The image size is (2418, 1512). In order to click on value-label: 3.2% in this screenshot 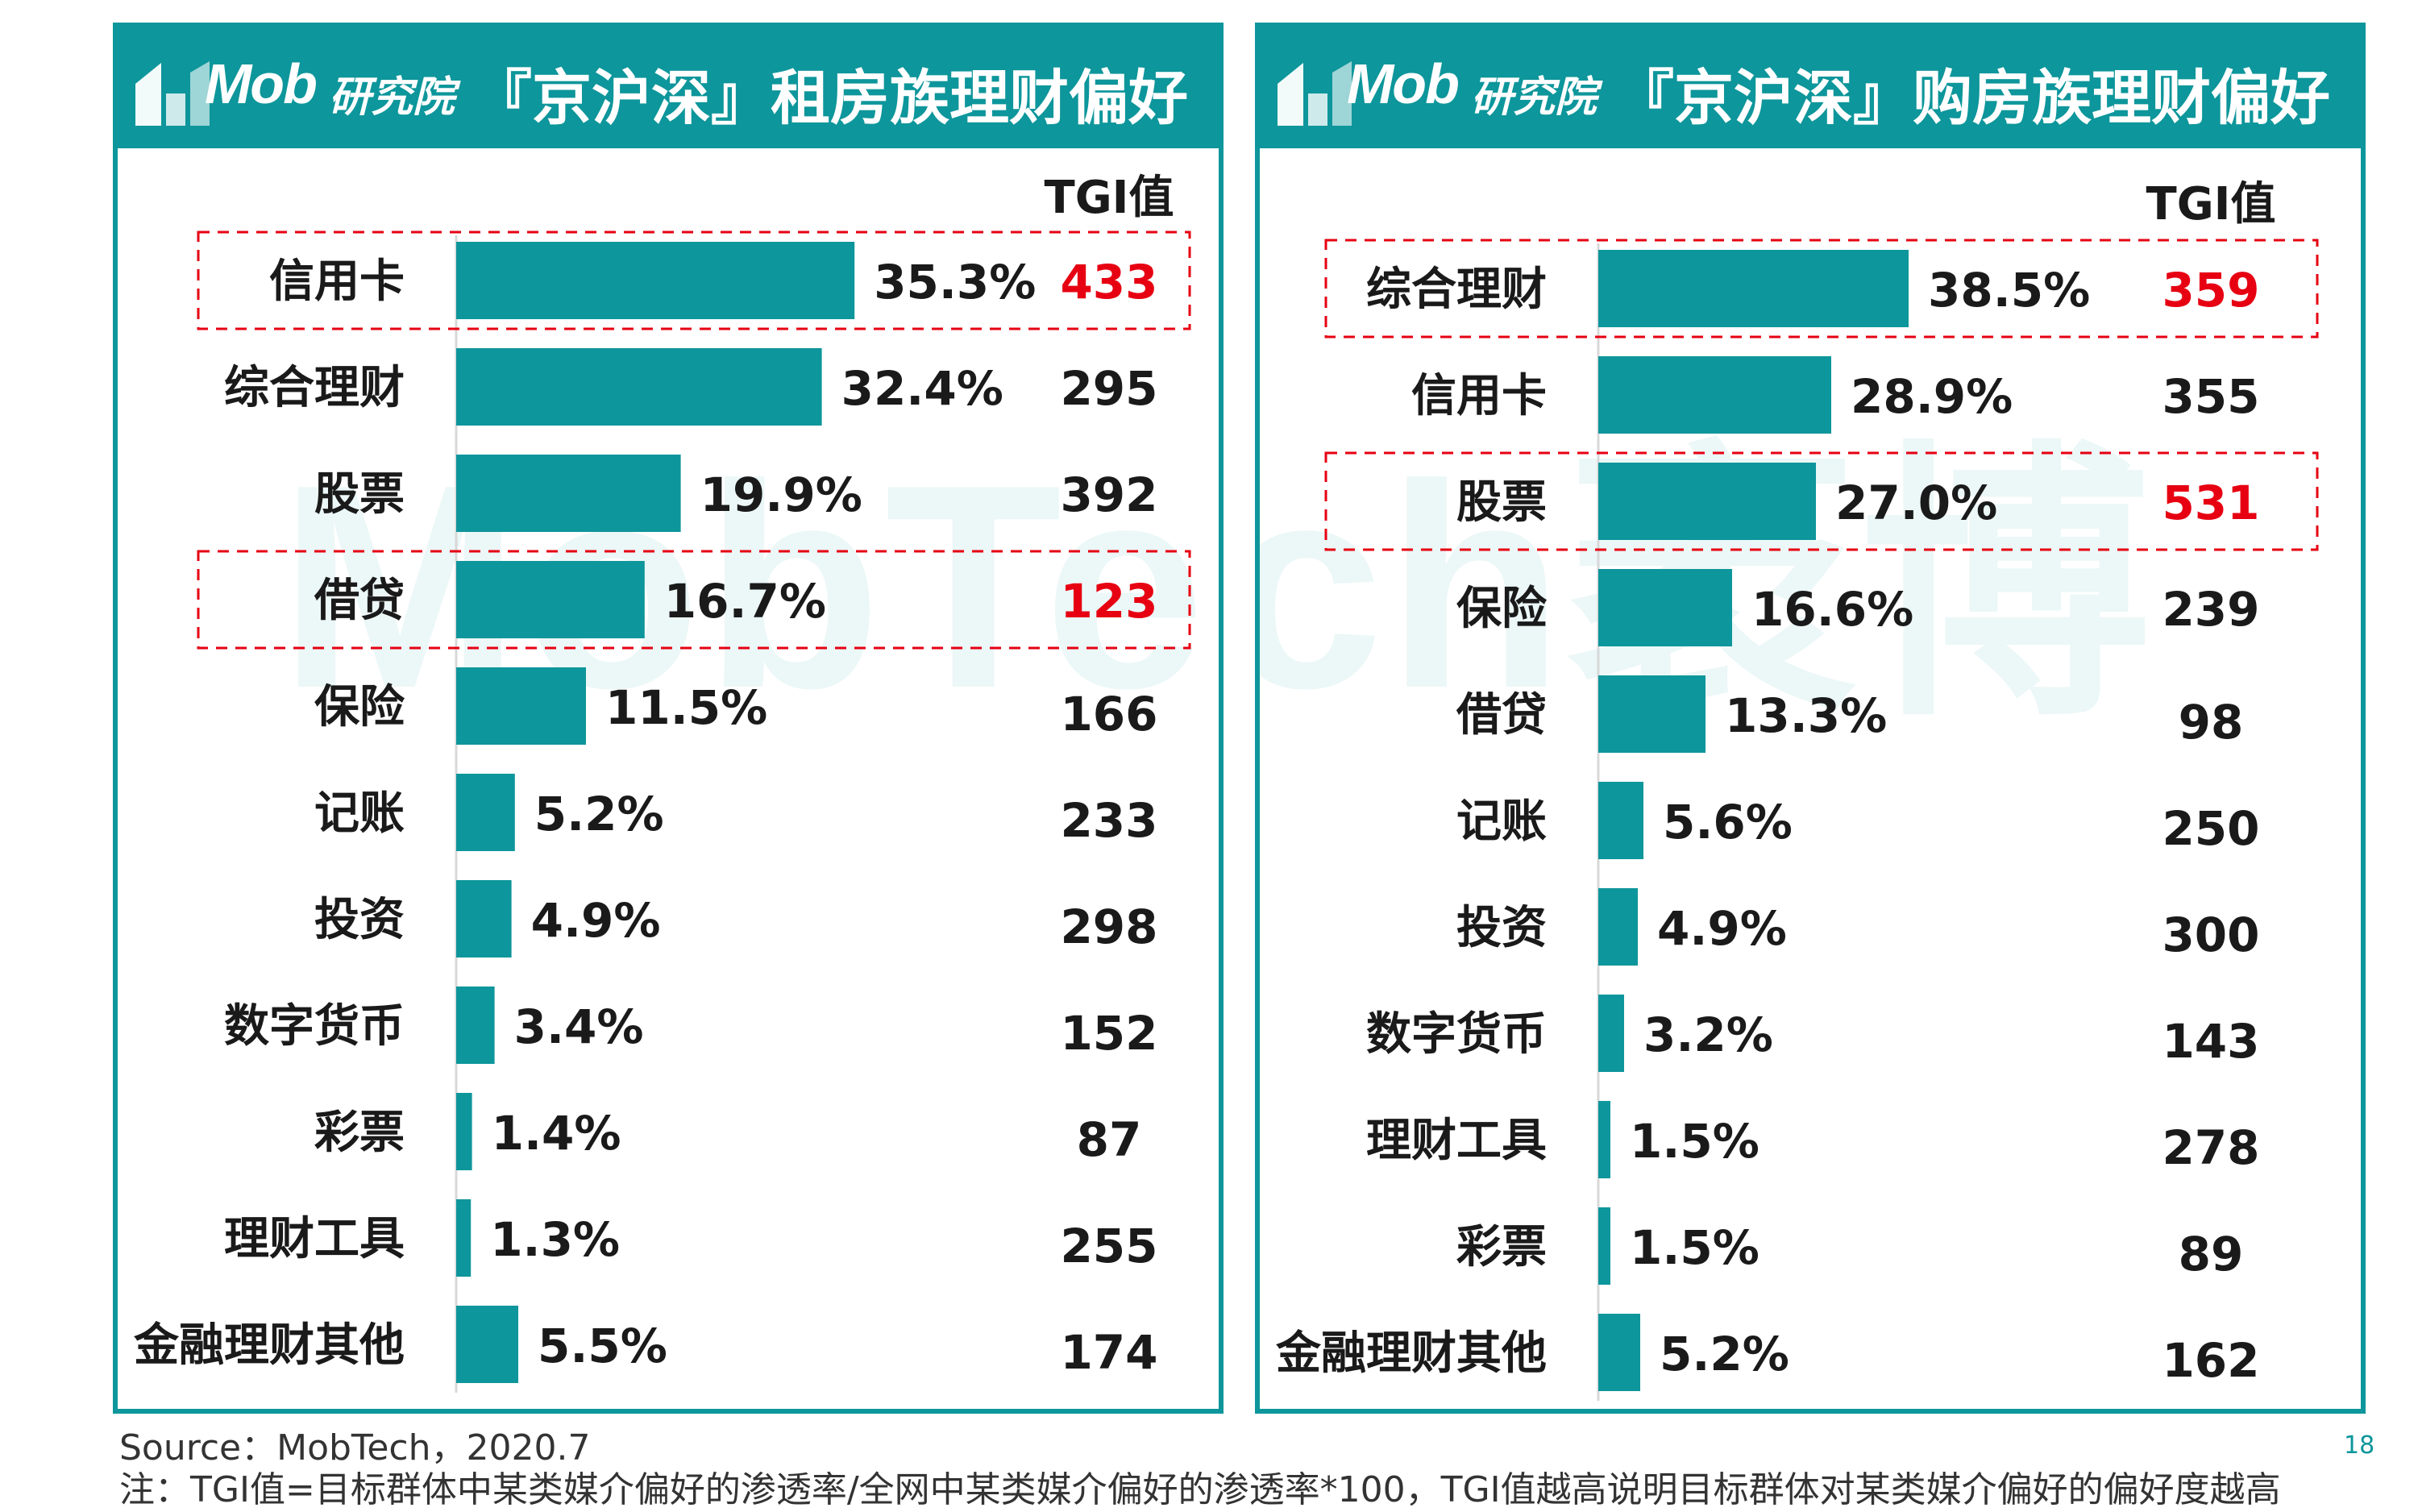, I will do `click(1708, 1034)`.